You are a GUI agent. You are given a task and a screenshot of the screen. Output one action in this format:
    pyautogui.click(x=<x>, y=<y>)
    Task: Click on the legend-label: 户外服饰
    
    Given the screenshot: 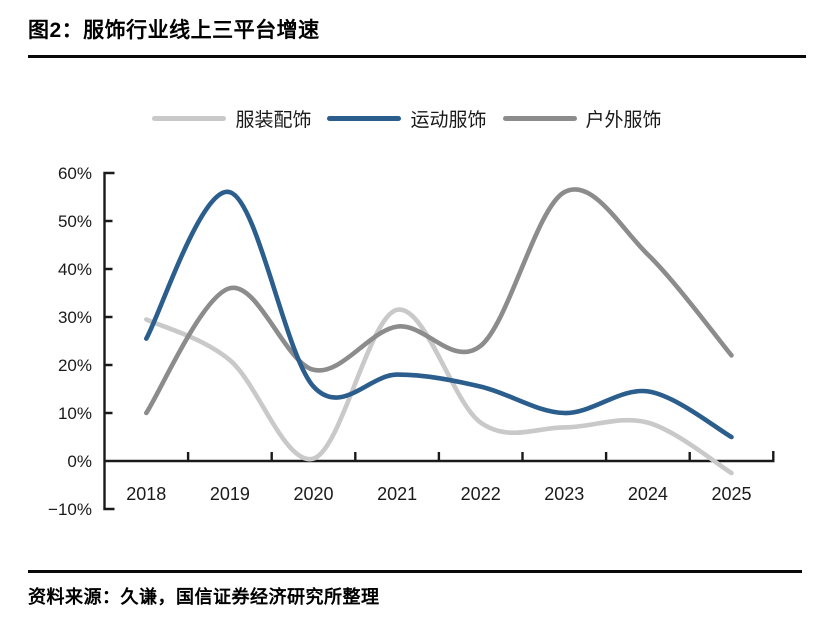 What is the action you would take?
    pyautogui.click(x=623, y=120)
    